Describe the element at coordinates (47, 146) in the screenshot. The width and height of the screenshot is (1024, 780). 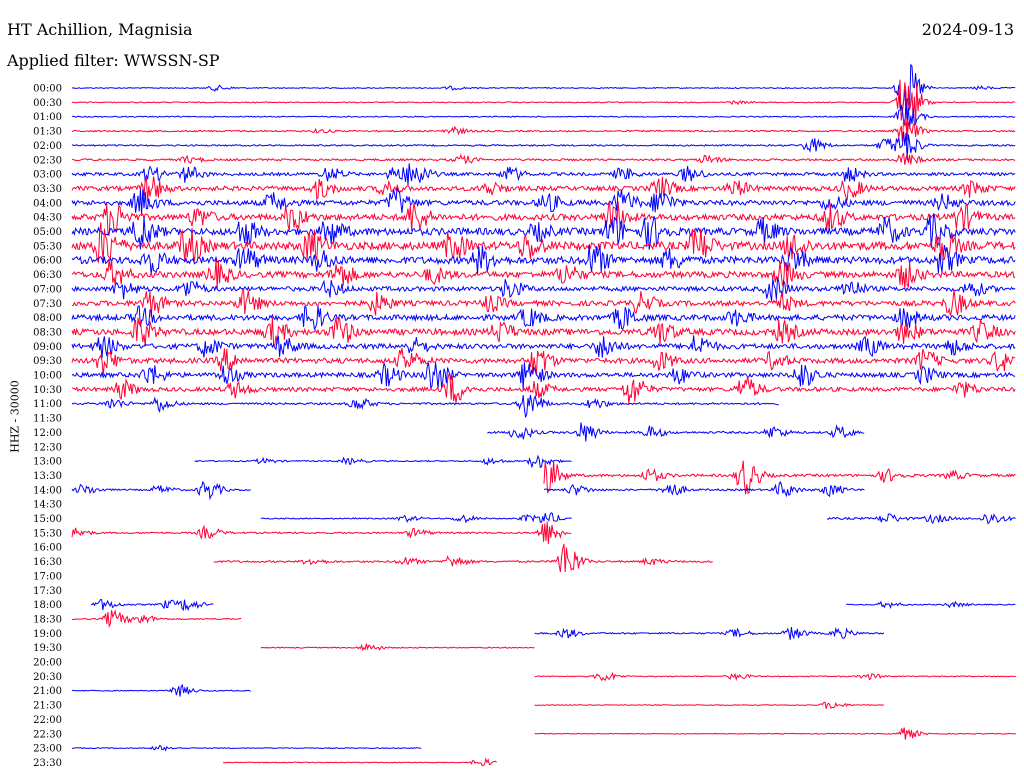
I see `time-tick-label: 02:00` at that location.